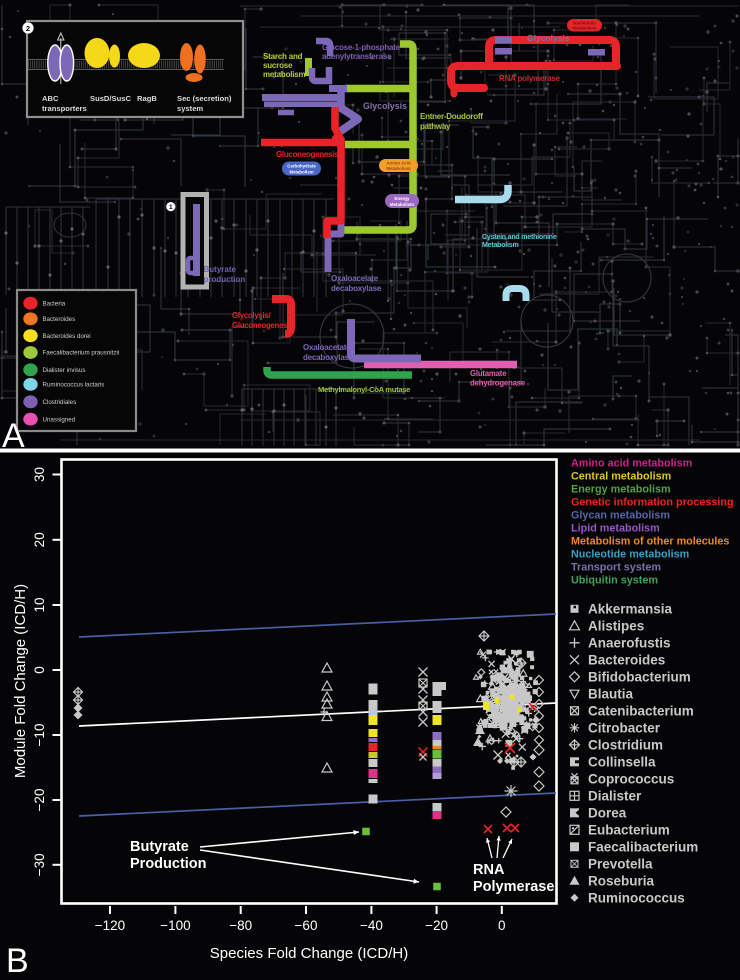 The height and width of the screenshot is (980, 740). Describe the element at coordinates (615, 795) in the screenshot. I see `svg-text: Dialister` at that location.